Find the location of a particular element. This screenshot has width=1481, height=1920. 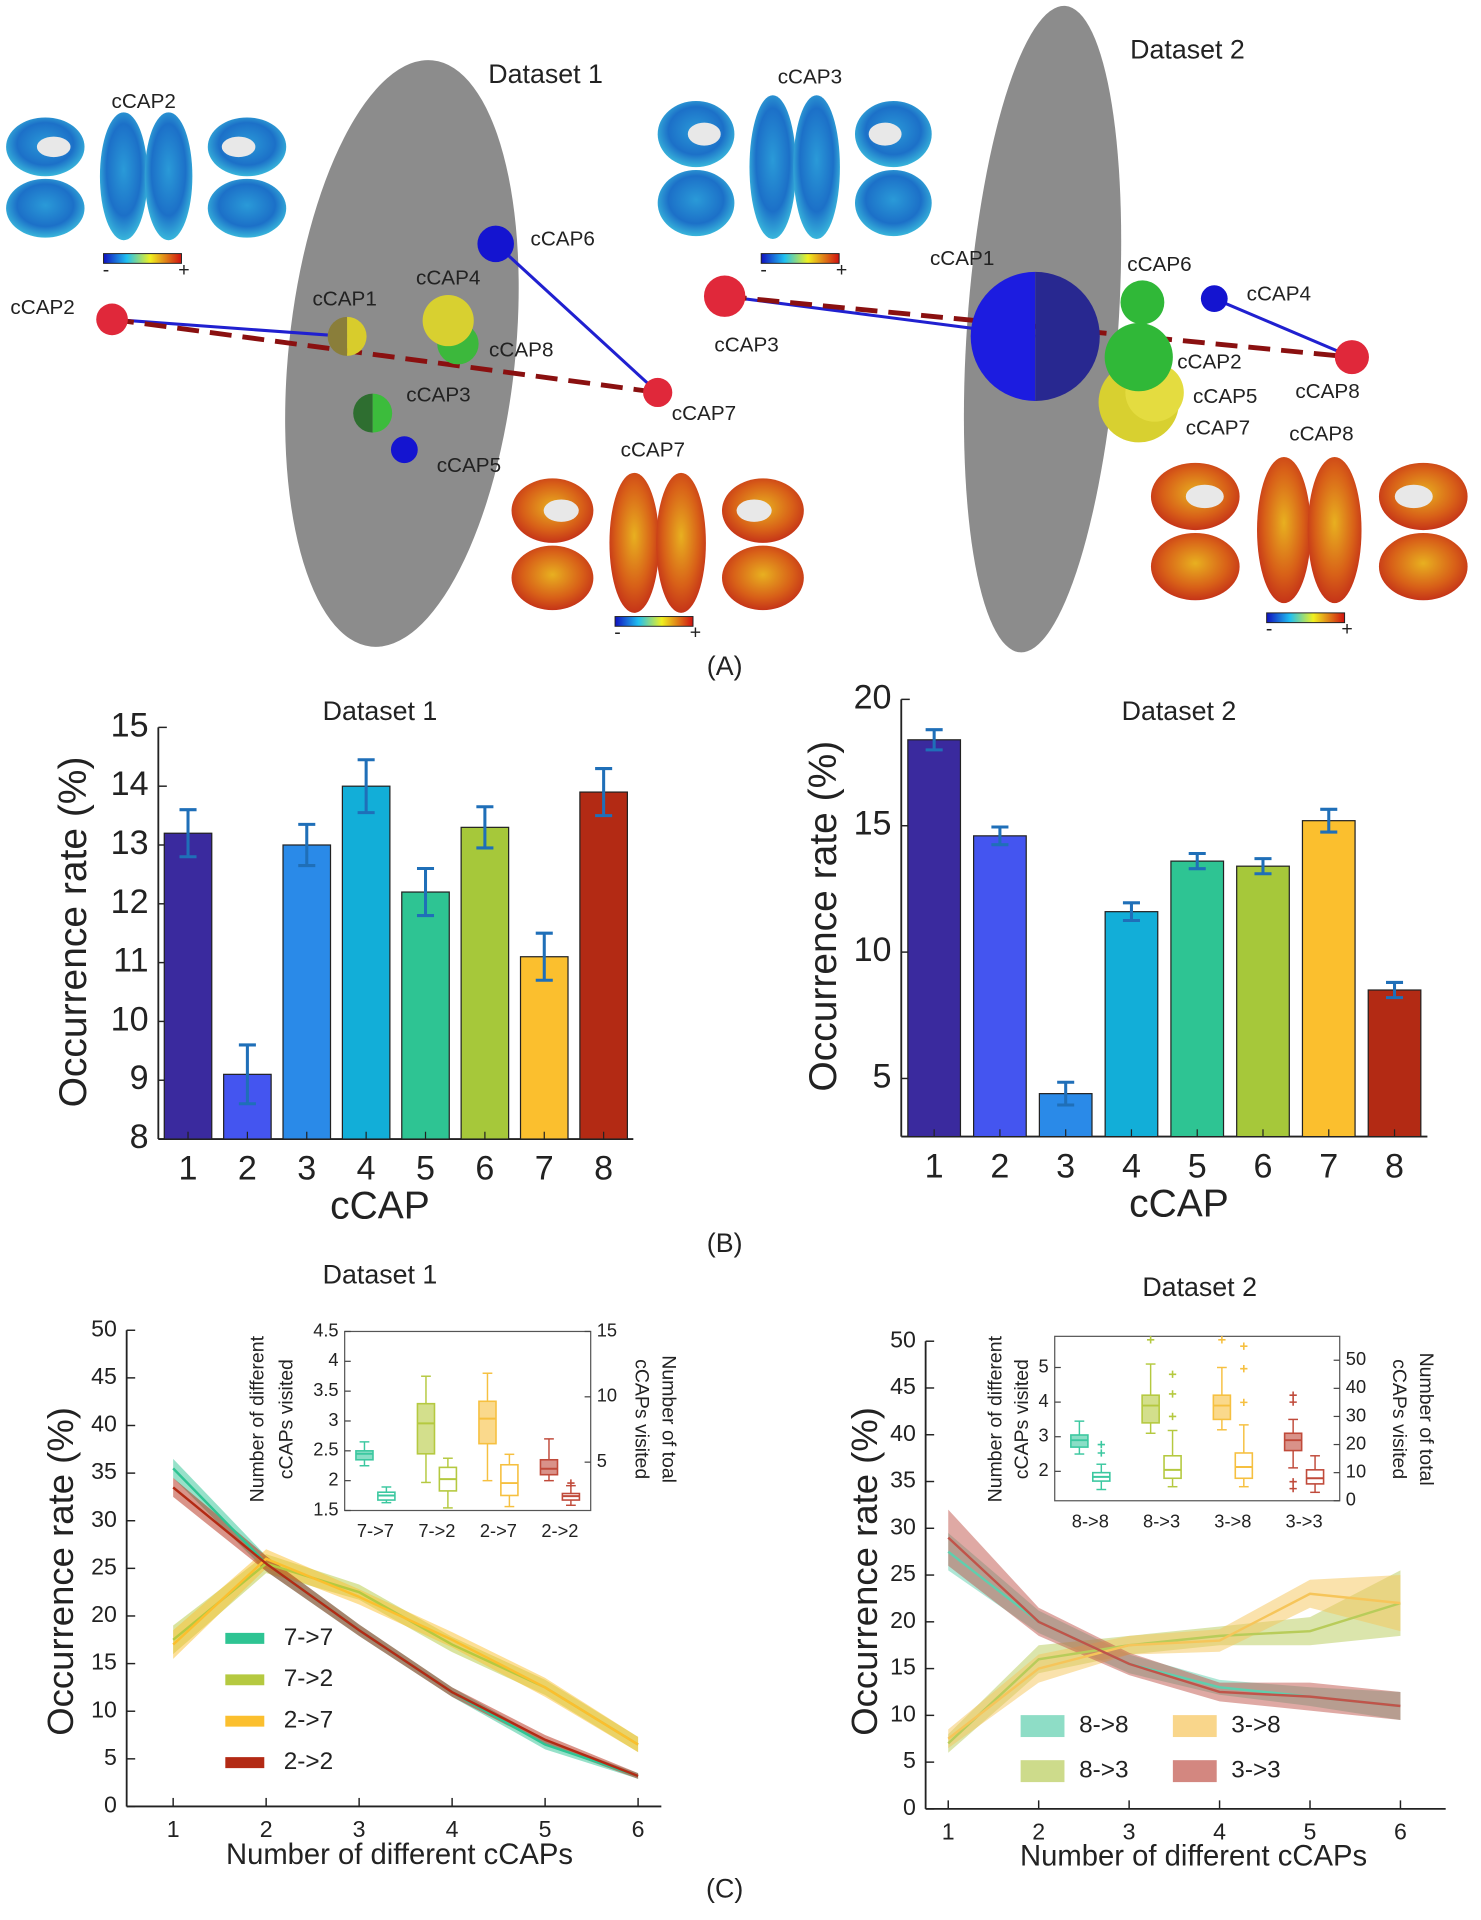

y-tick-label: 2 is located at coordinates (1043, 1469).